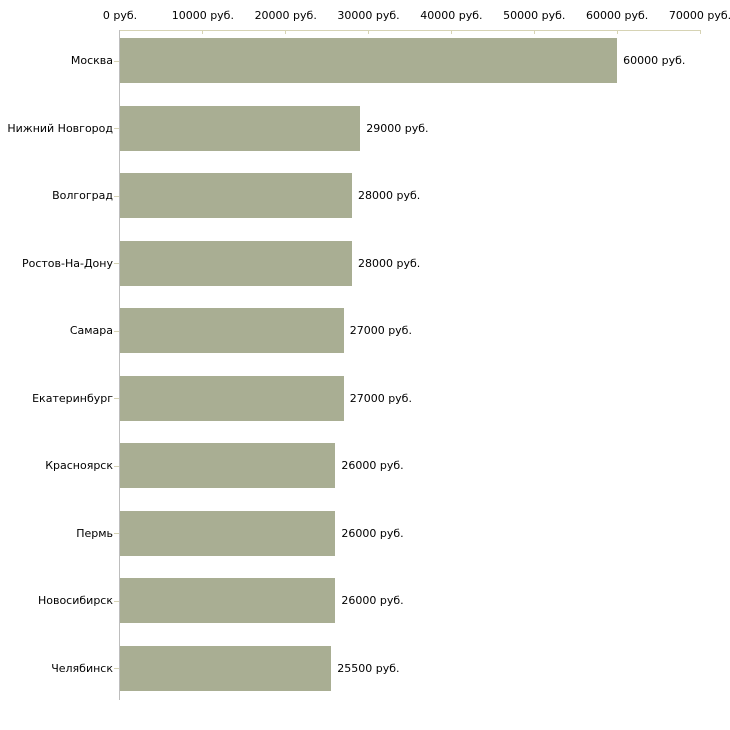  Describe the element at coordinates (120, 15) in the screenshot. I see `x-axis-tick-label: 0 руб.` at that location.